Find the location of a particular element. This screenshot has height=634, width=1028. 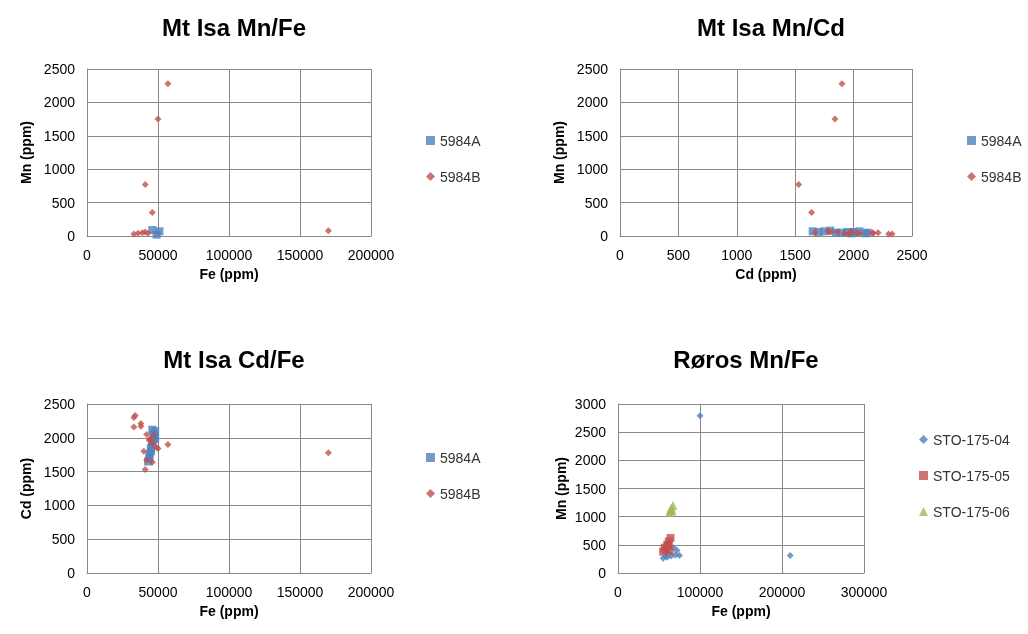

y-tick-label: 3000 is located at coordinates (590, 404).